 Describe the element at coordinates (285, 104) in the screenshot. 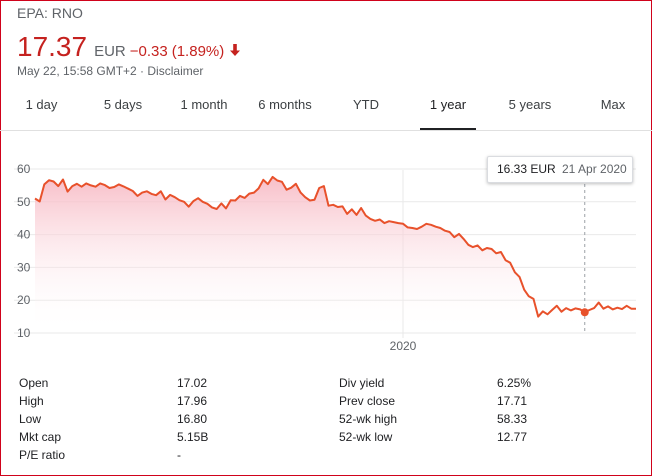

I see `tab-6-months: 6 months` at that location.